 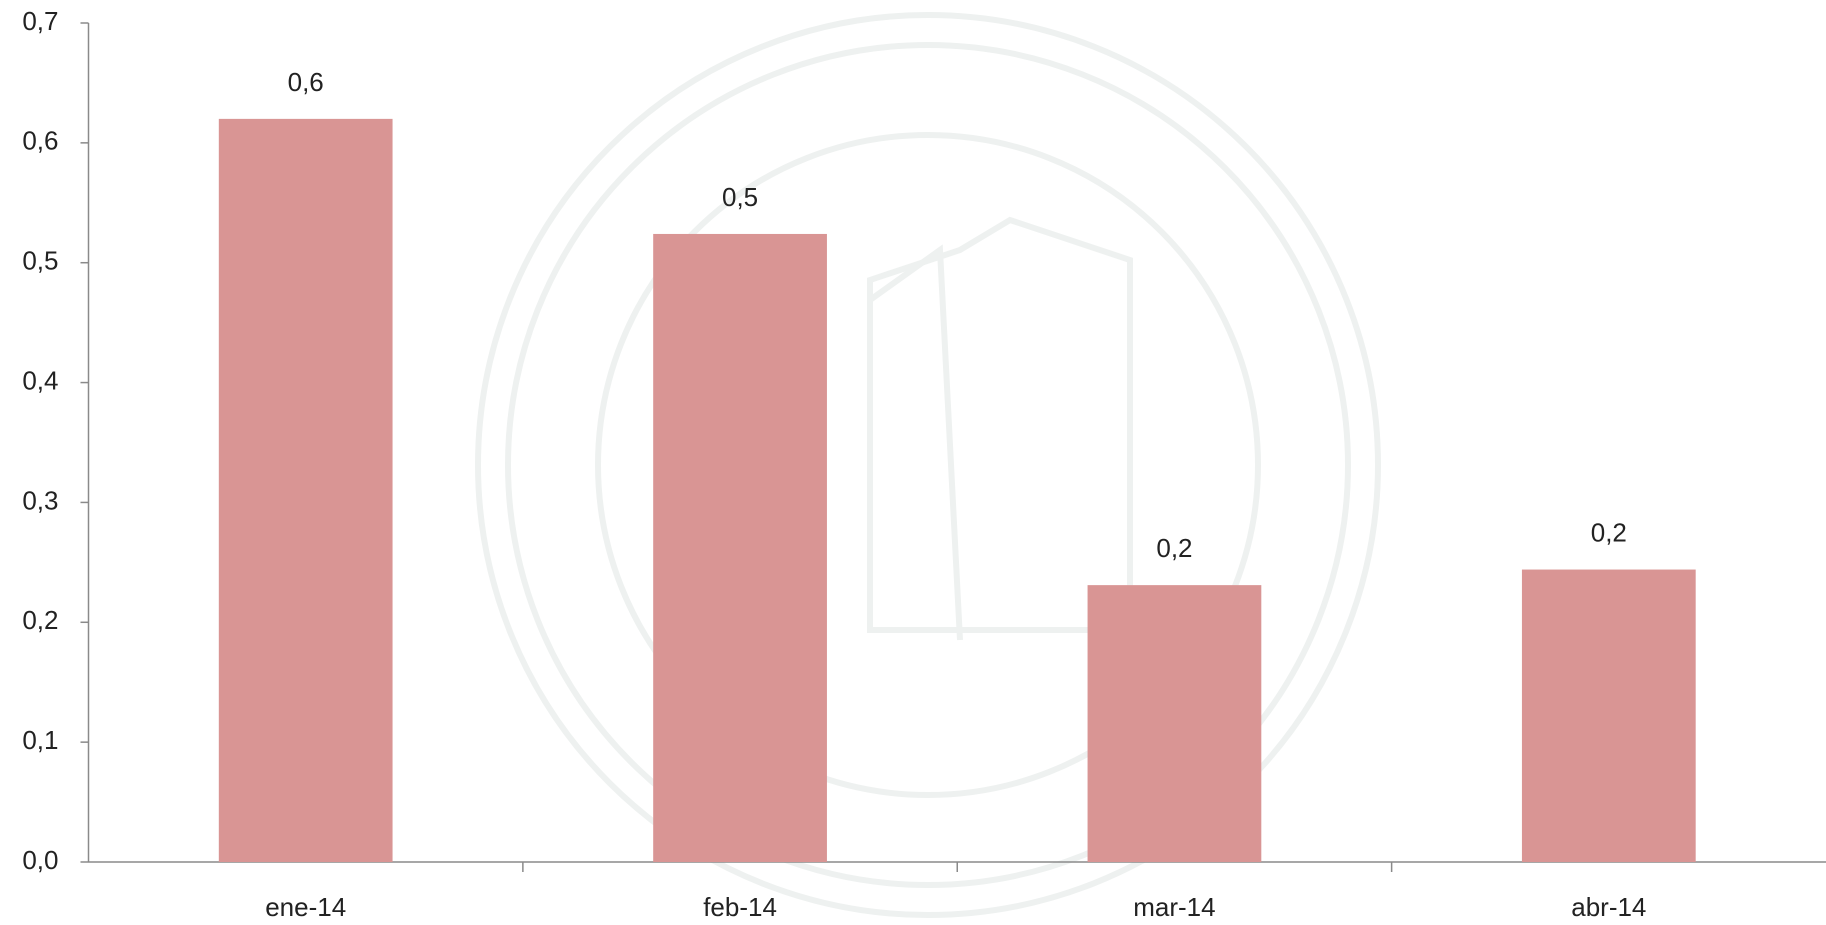 What do you see at coordinates (40, 141) in the screenshot?
I see `y-tick-label: 0,6` at bounding box center [40, 141].